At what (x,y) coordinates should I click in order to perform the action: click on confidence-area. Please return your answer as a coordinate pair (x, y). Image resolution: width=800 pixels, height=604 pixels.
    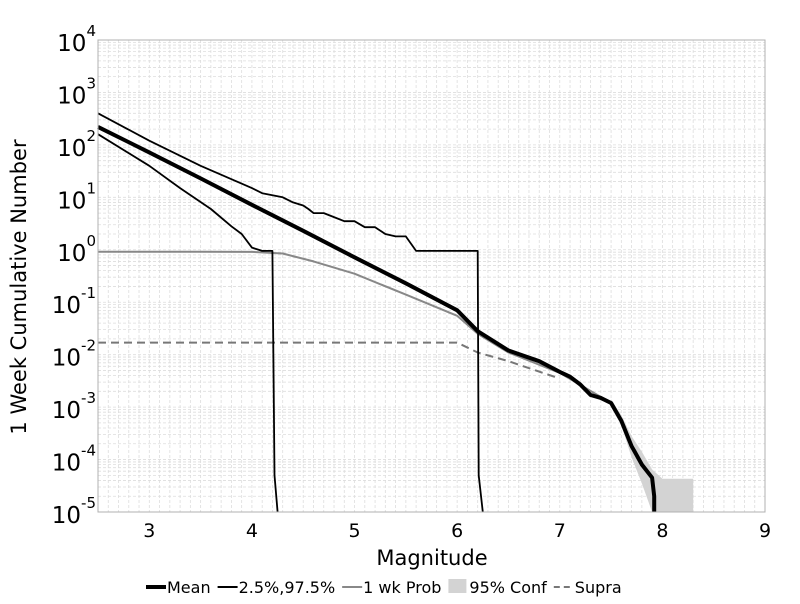
    Looking at the image, I should click on (652, 455).